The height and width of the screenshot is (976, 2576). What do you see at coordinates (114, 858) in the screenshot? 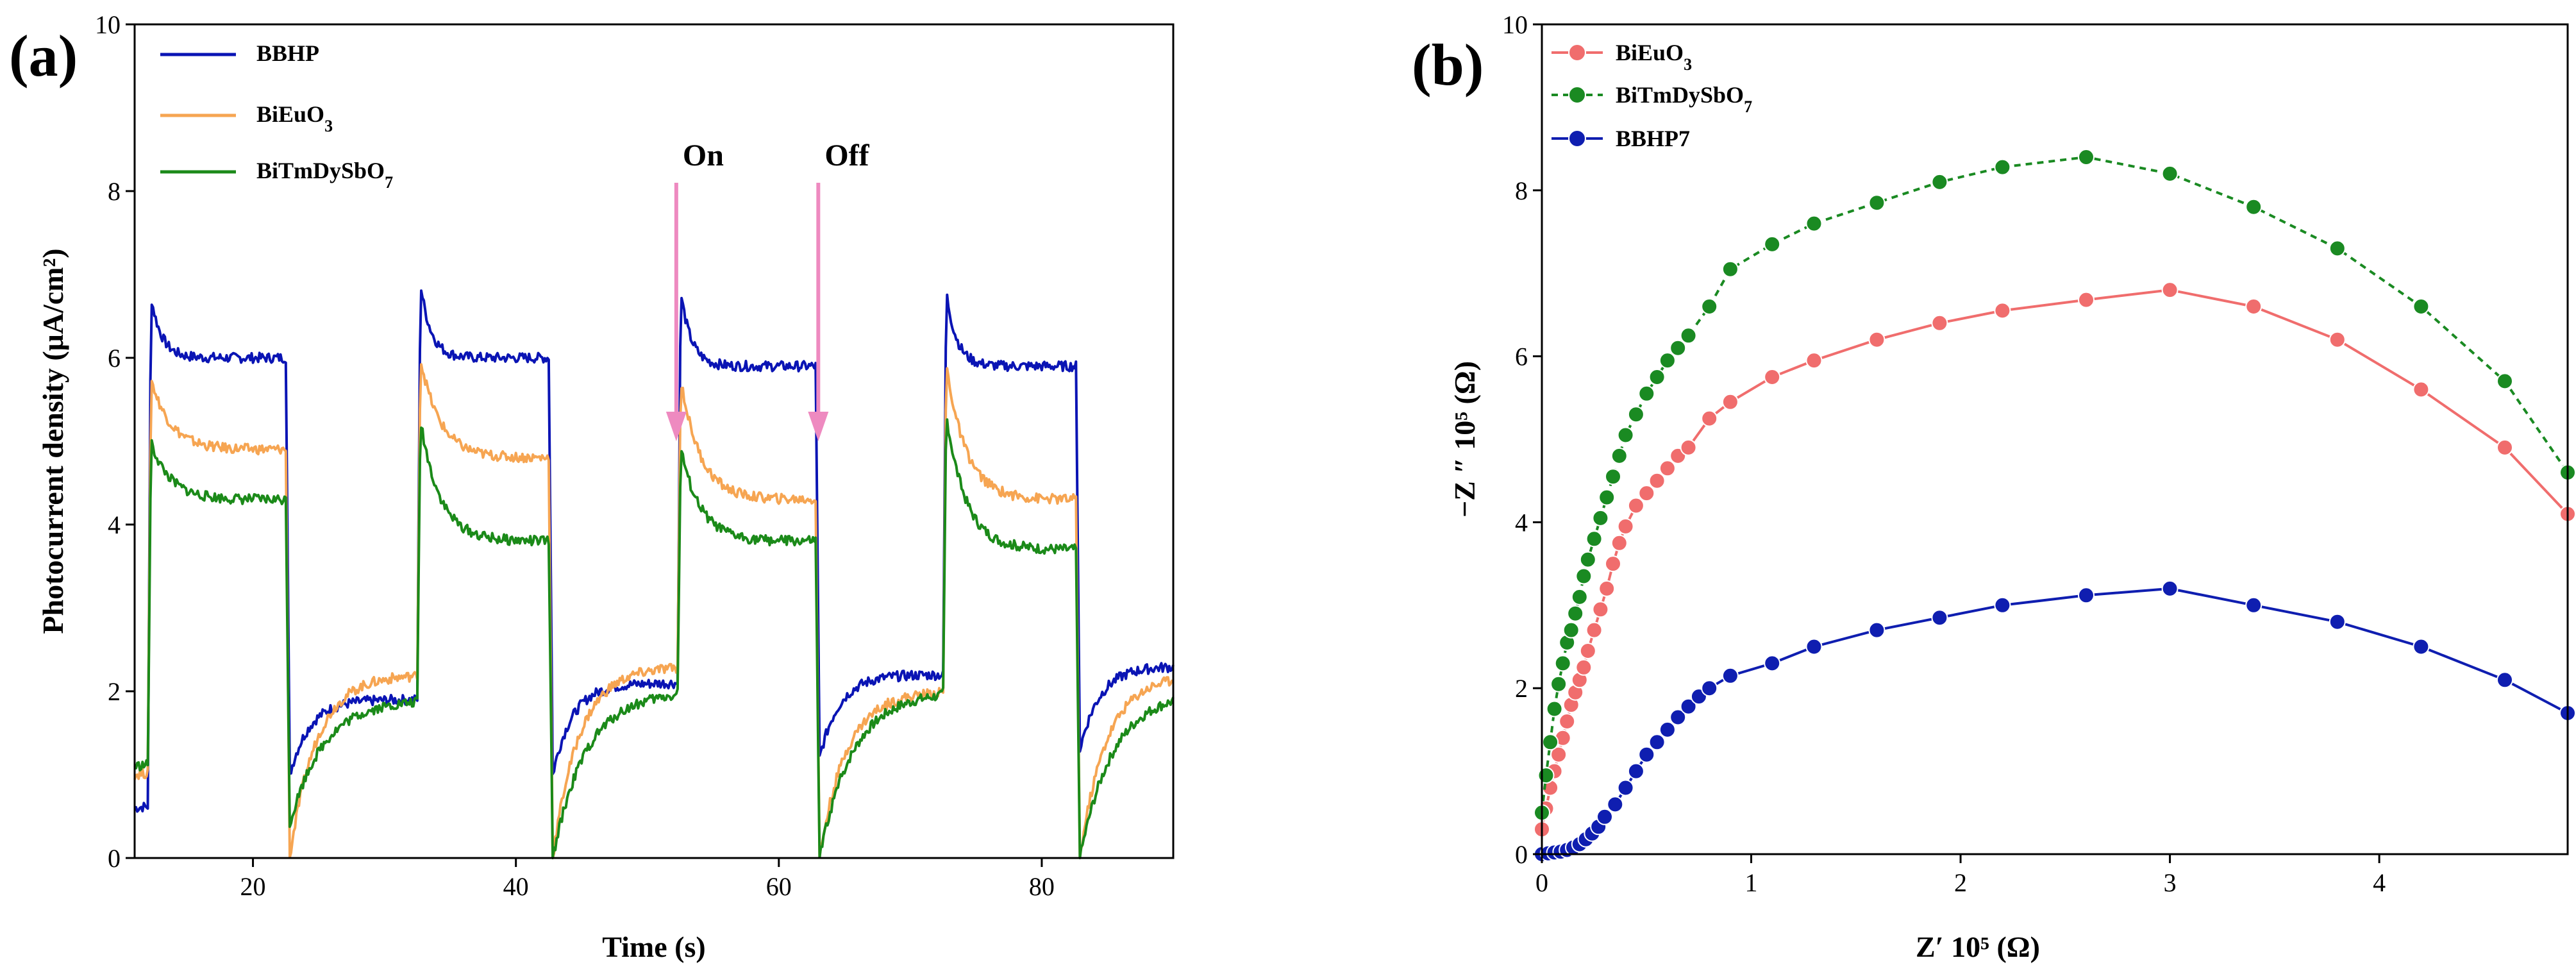
I see `y-tick-label: 0` at bounding box center [114, 858].